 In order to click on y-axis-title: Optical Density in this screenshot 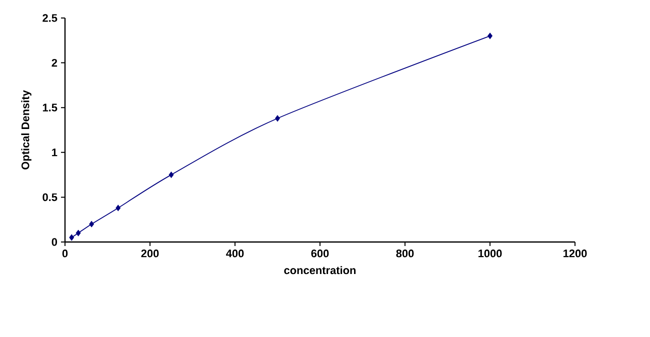, I will do `click(26, 130)`.